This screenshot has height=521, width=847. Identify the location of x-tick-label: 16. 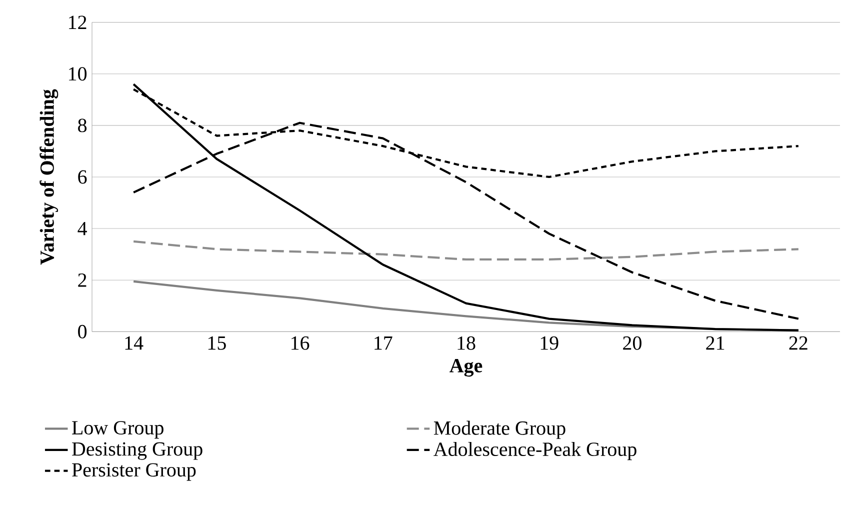
(301, 343).